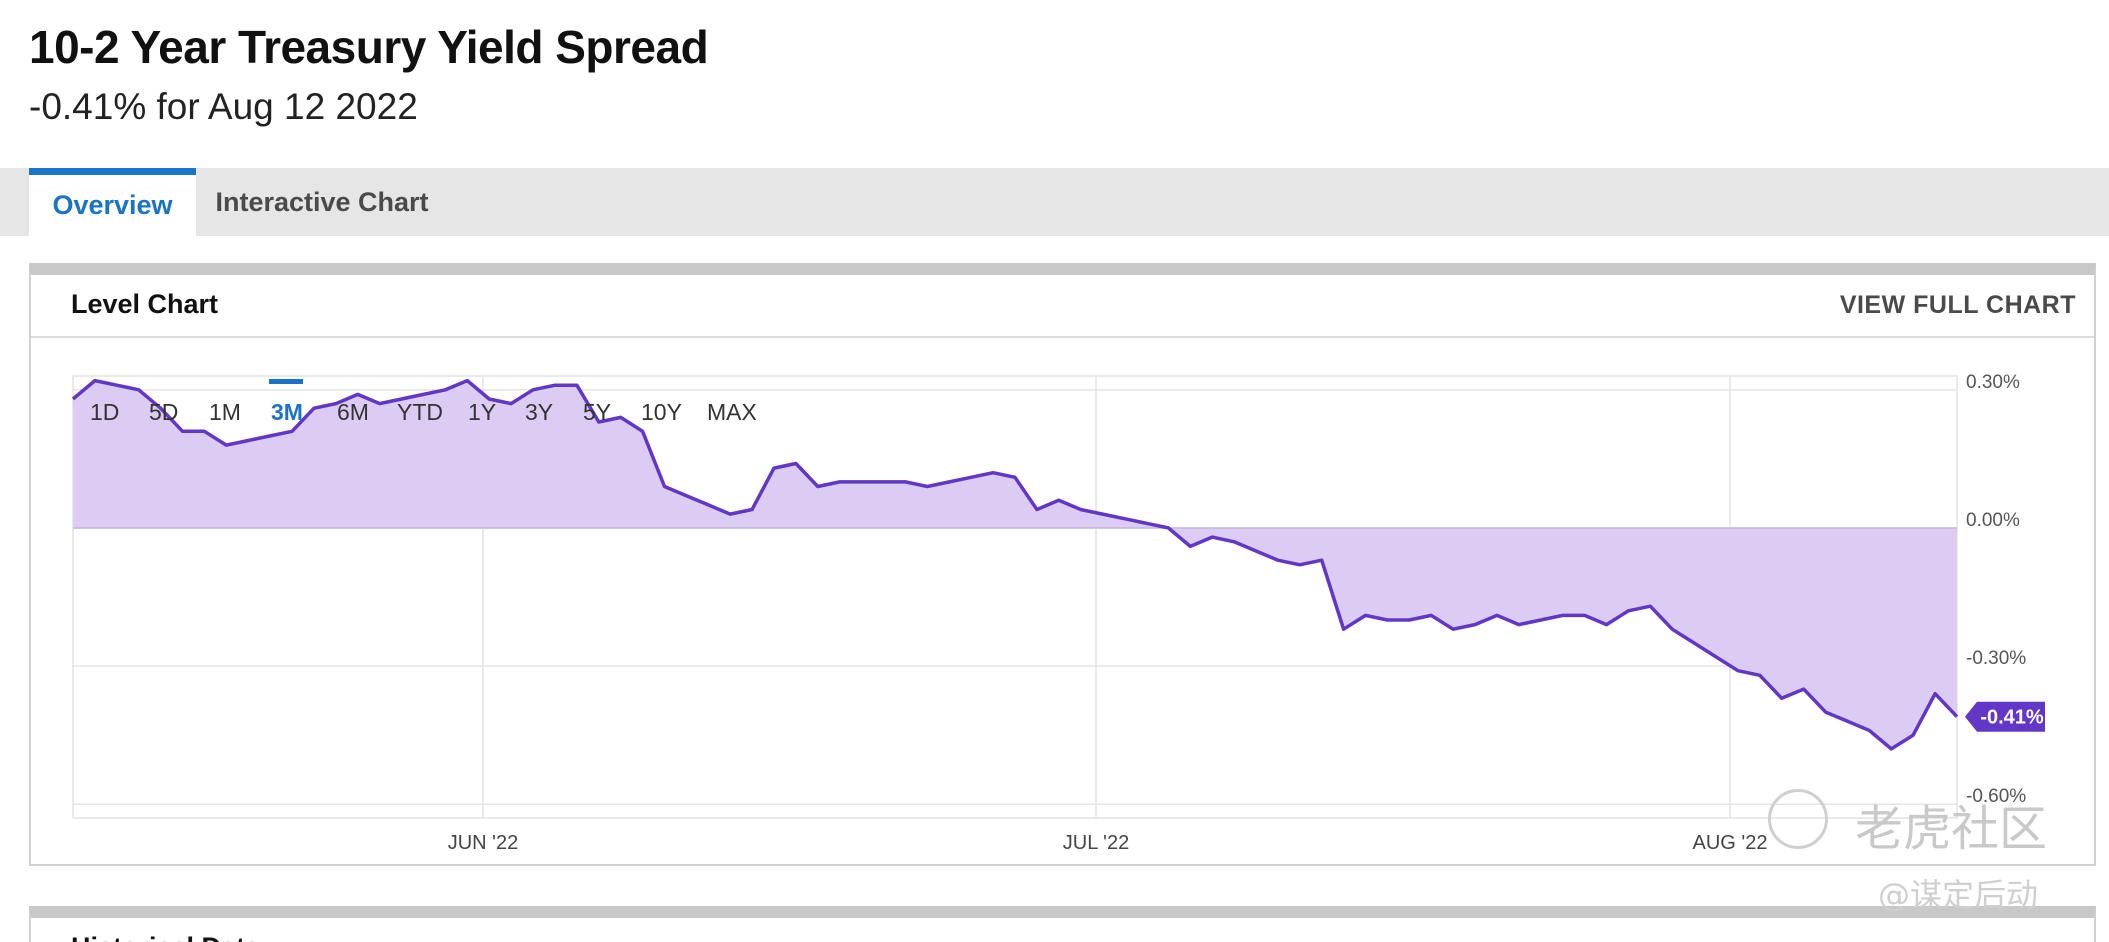  I want to click on tab-interactive-chart: Interactive Chart, so click(322, 201).